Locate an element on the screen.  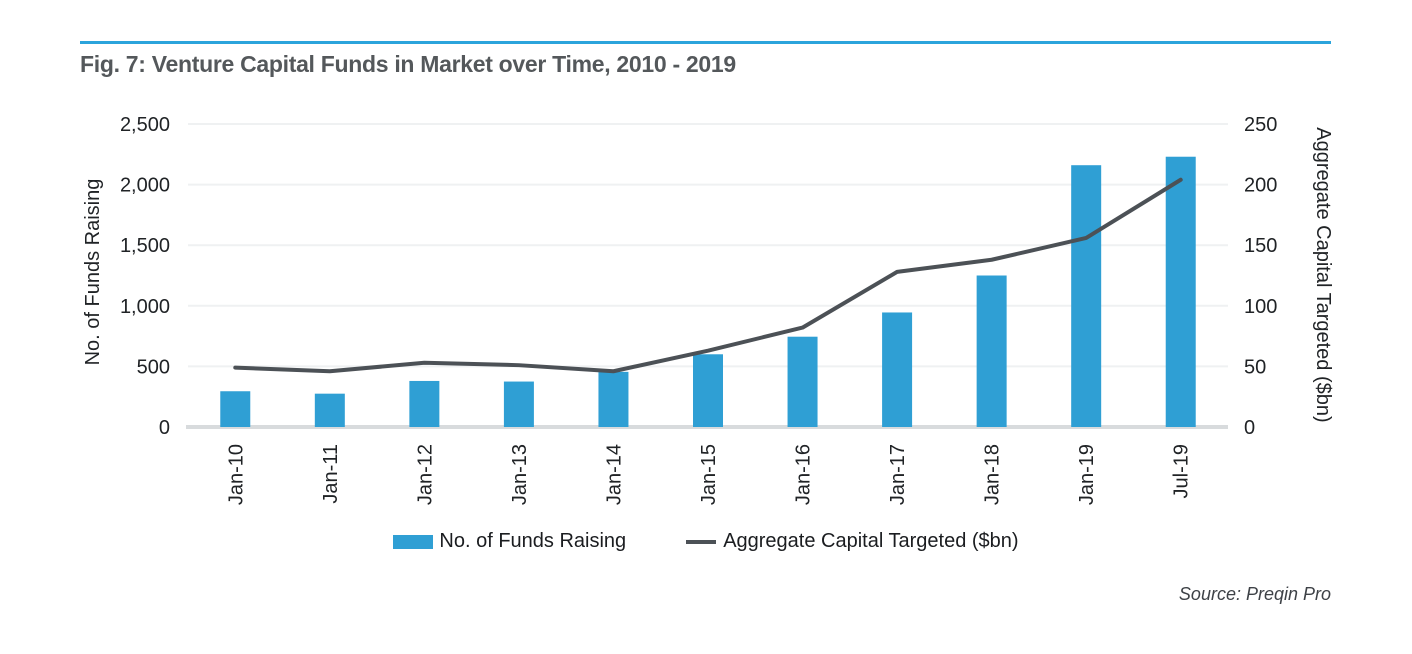
right-axis-tick-150: 150 is located at coordinates (1260, 246).